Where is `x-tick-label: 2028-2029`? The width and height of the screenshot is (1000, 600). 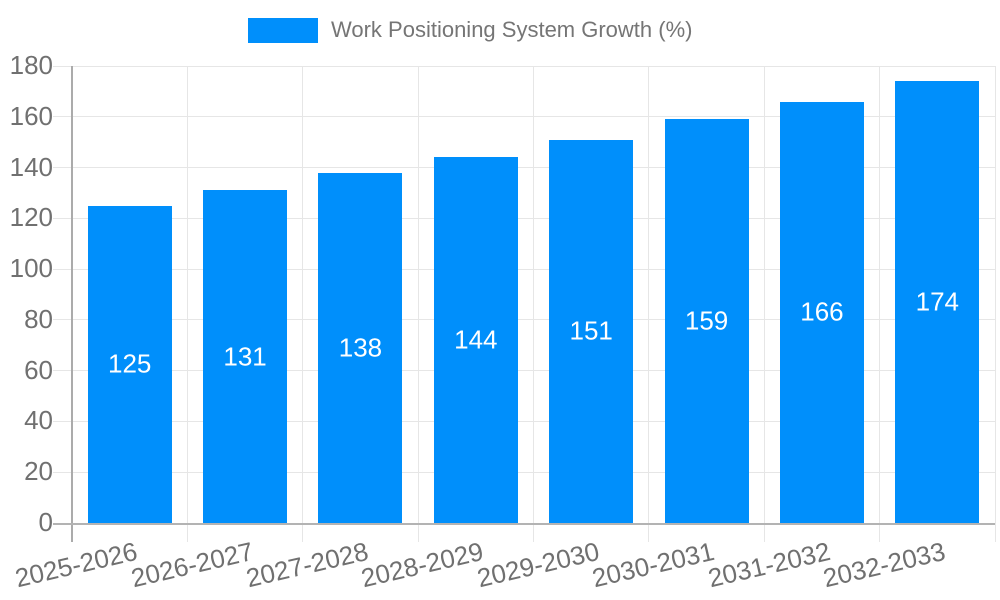
x-tick-label: 2028-2029 is located at coordinates (422, 565).